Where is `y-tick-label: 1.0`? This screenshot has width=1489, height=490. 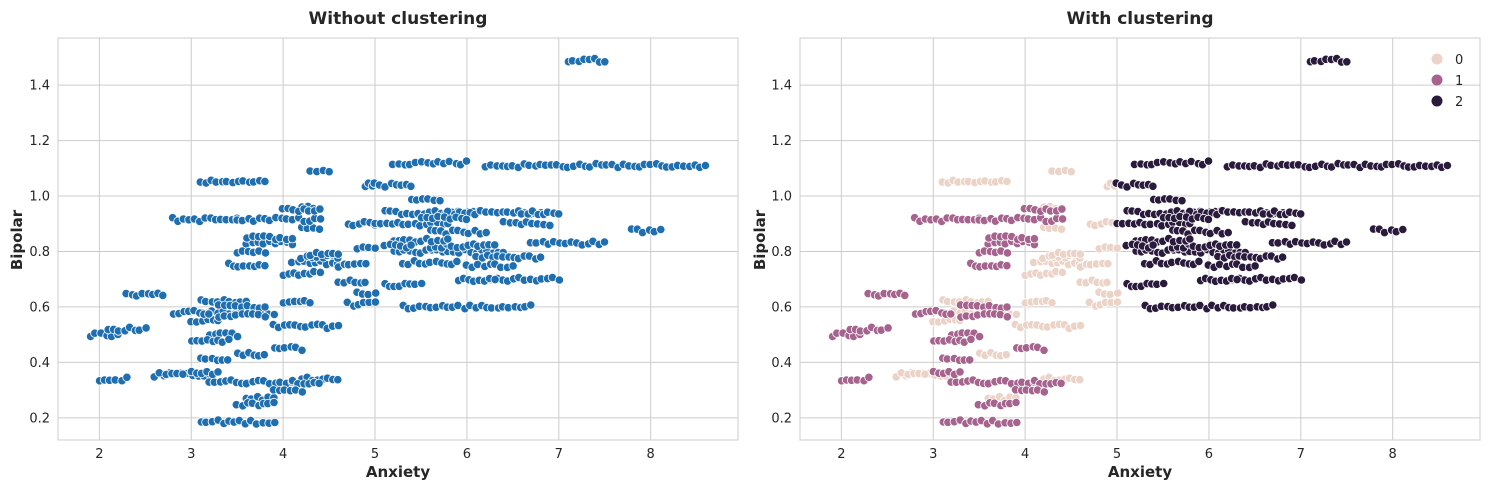 y-tick-label: 1.0 is located at coordinates (781, 197).